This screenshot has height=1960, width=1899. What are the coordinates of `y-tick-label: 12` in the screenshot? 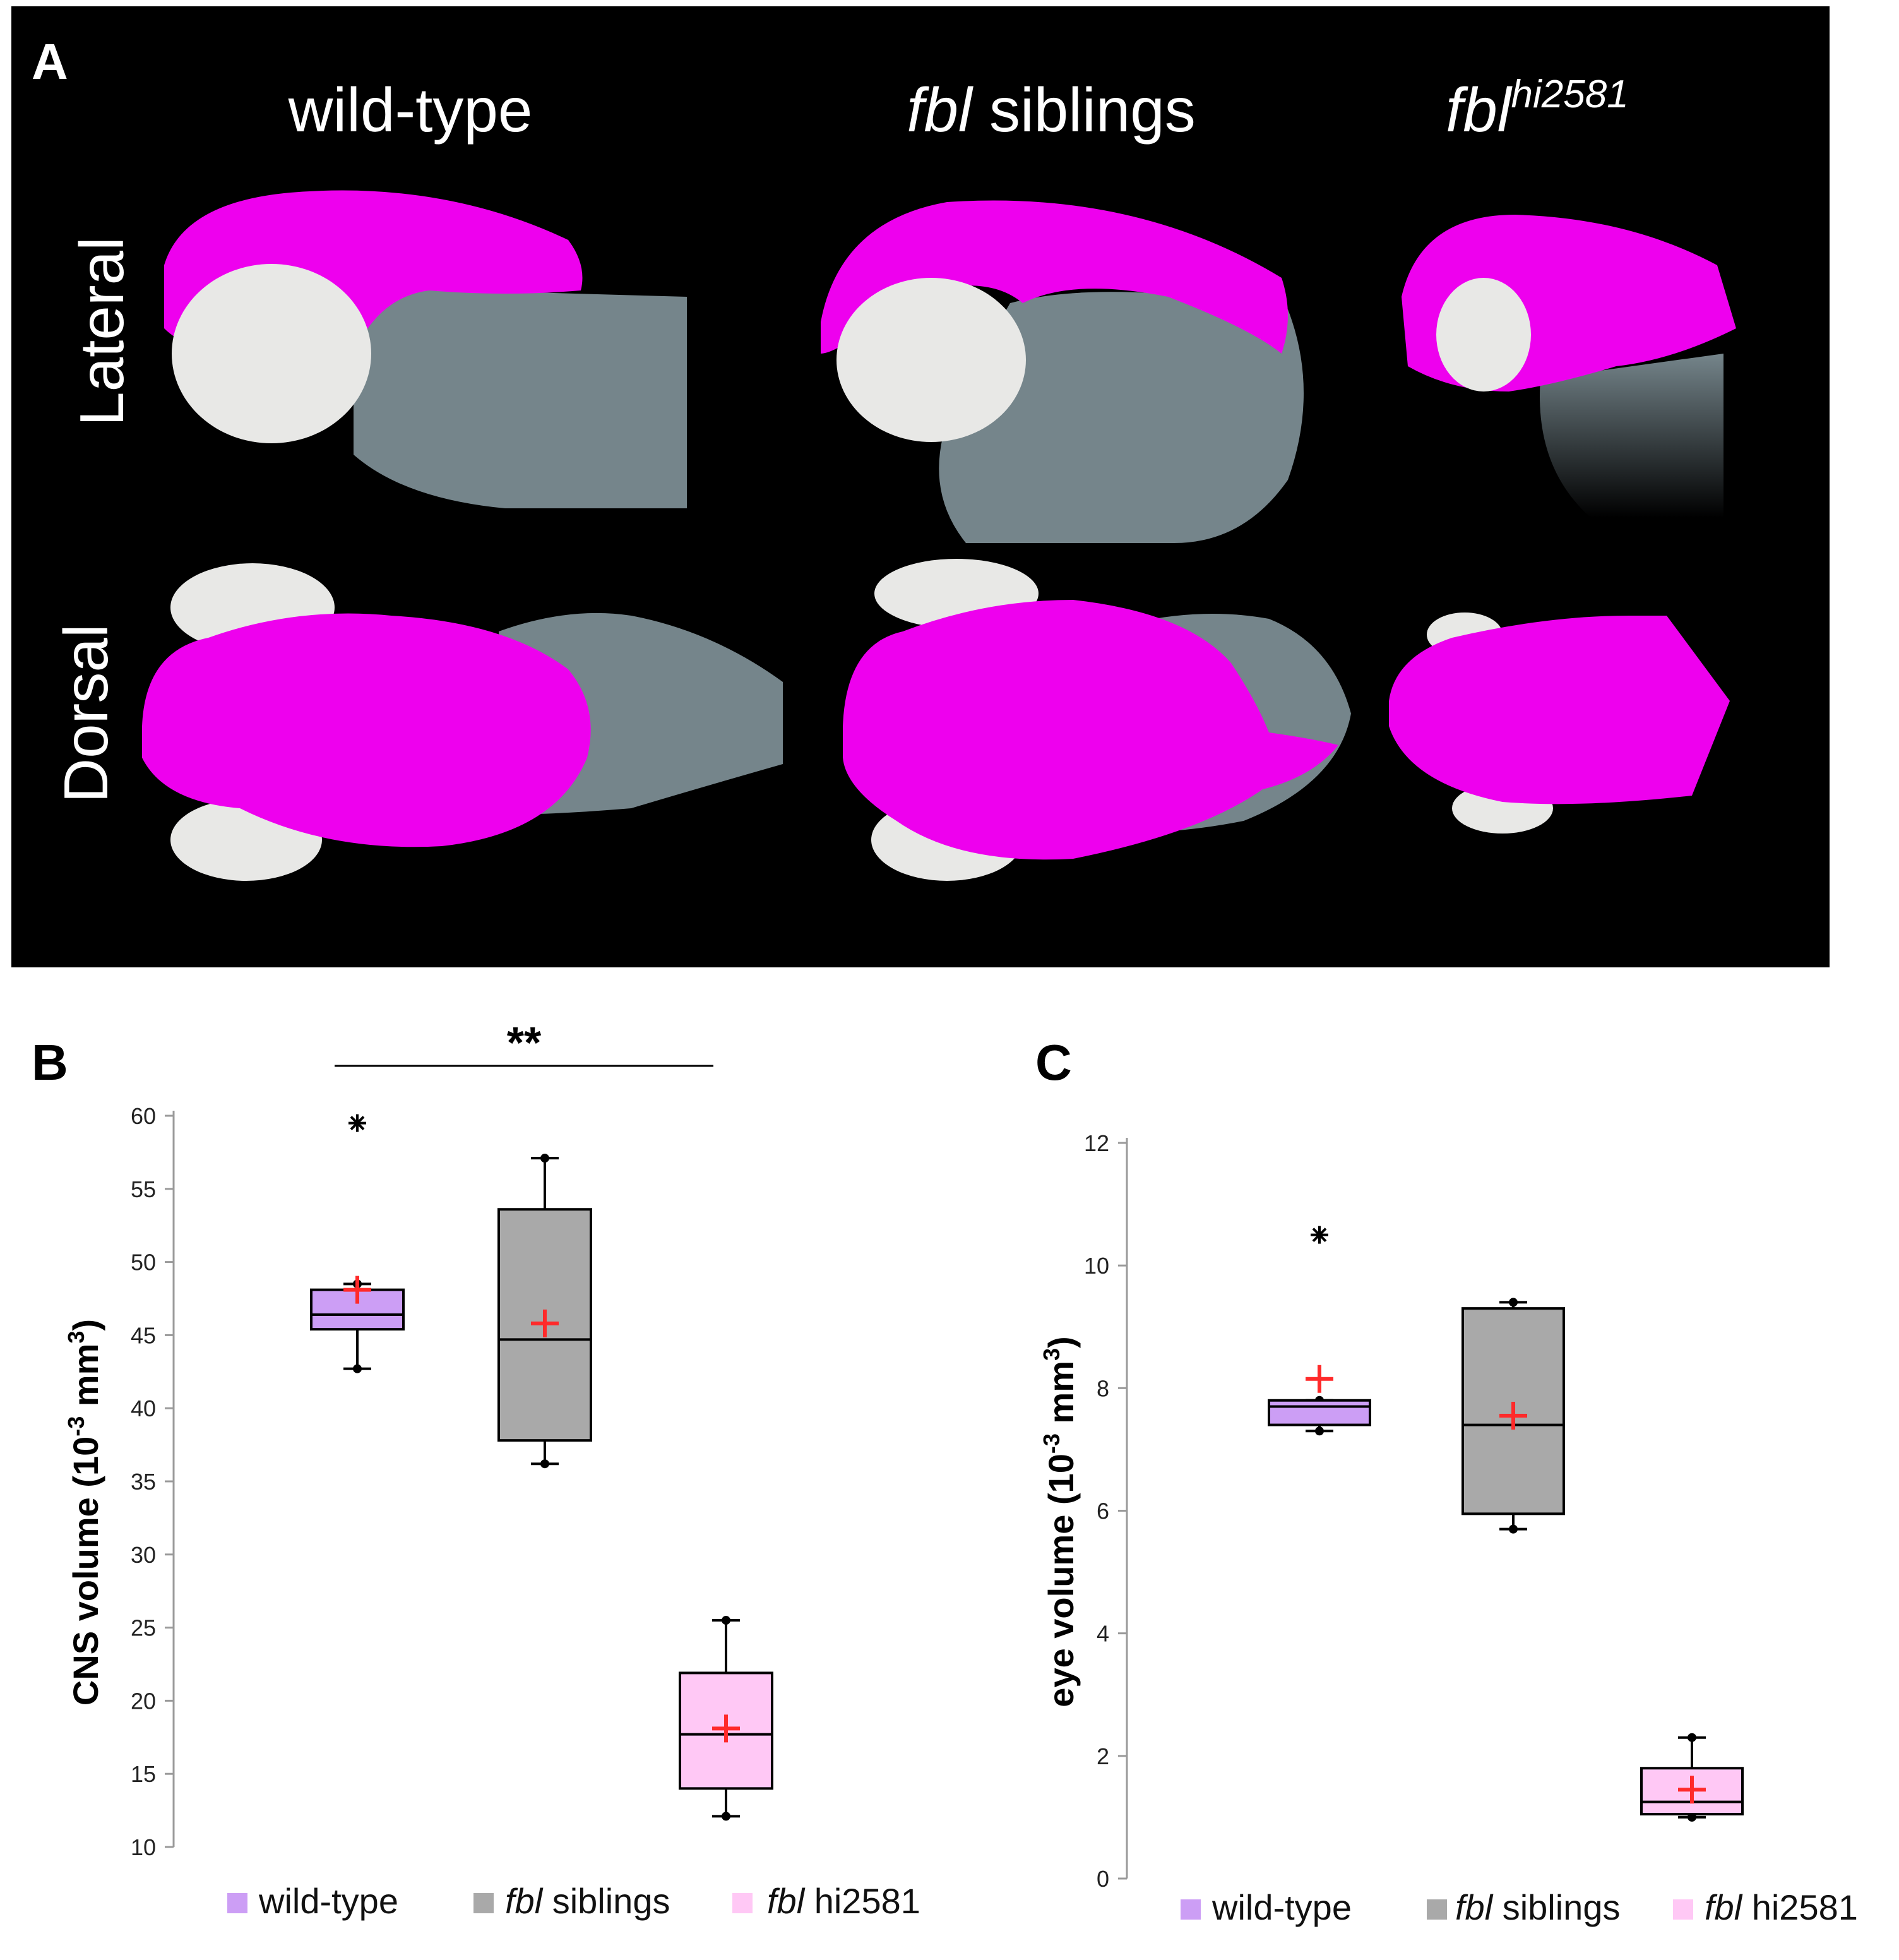 It's located at (1096, 1143).